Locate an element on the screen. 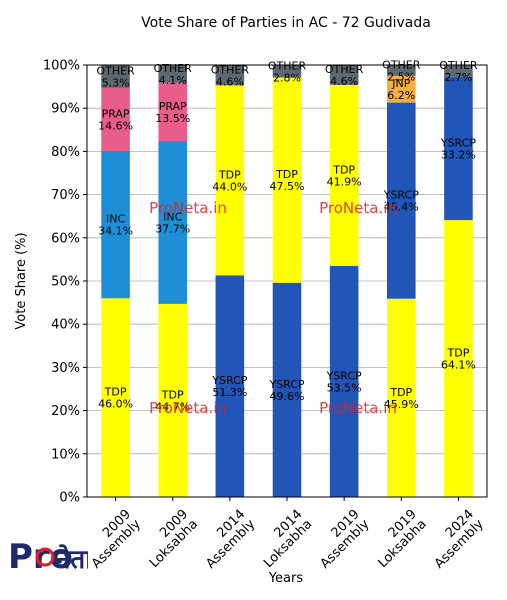 This screenshot has height=600, width=507. segment-value-label: 33.2% is located at coordinates (458, 154).